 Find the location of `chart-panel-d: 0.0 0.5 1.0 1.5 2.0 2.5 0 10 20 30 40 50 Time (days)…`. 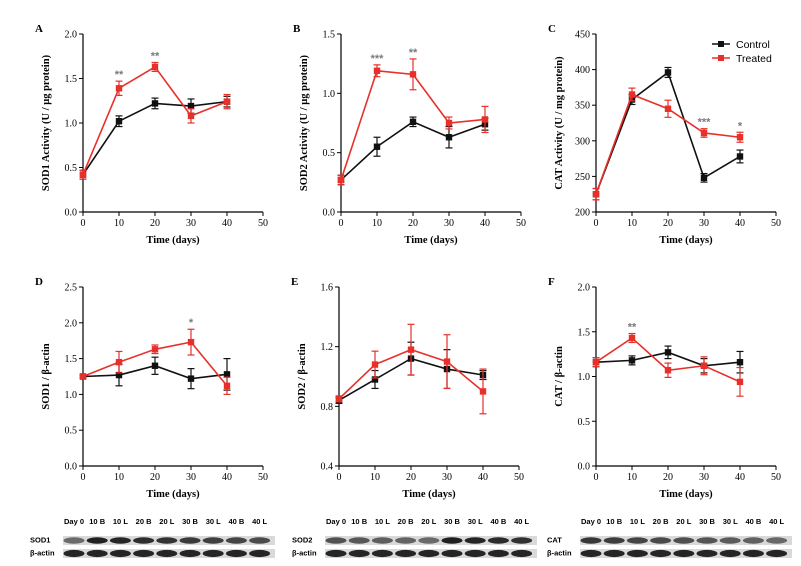

chart-panel-d: 0.0 0.5 1.0 1.5 2.0 2.5 0 10 20 30 40 50 Time (days)… is located at coordinates (151, 388).